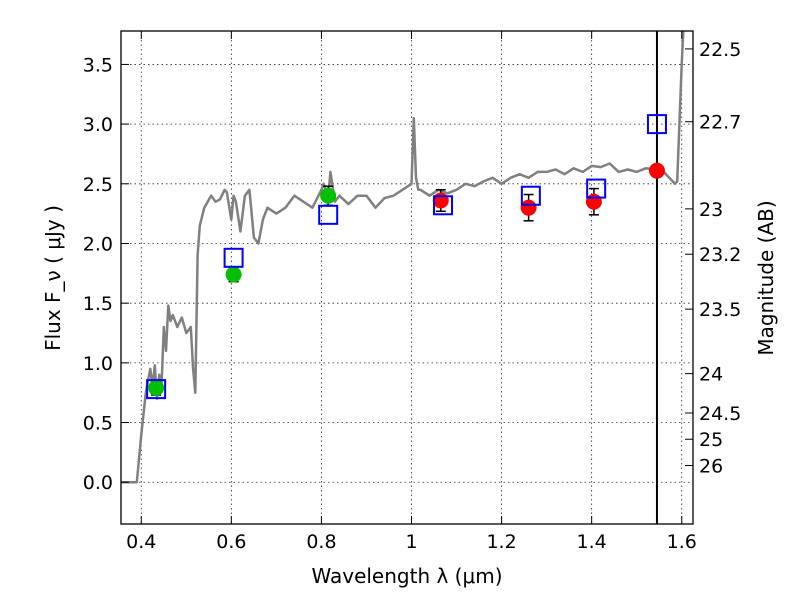 This screenshot has width=800, height=600. Describe the element at coordinates (321, 542) in the screenshot. I see `x-tick-label: 0.8` at that location.